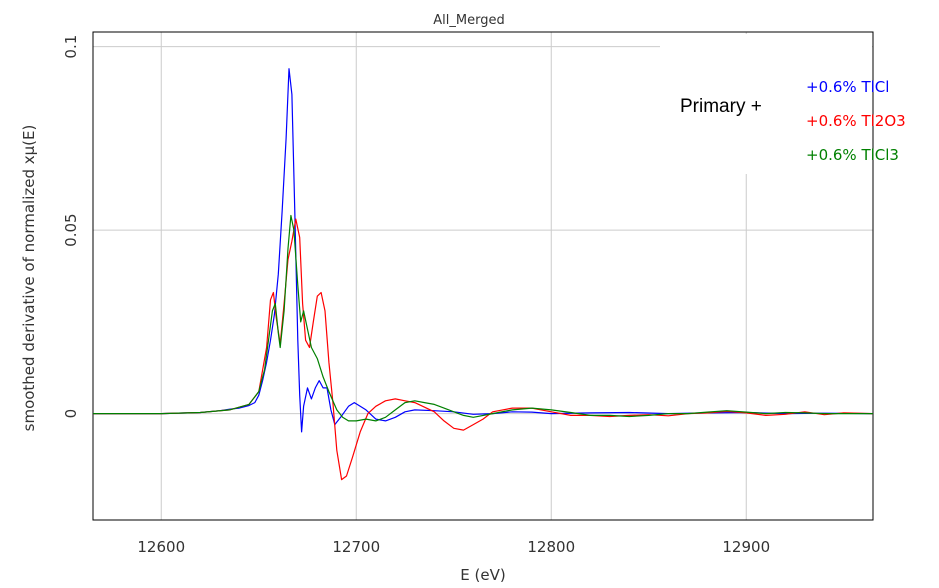 This screenshot has width=939, height=588. I want to click on x-tick-label: 12600, so click(161, 547).